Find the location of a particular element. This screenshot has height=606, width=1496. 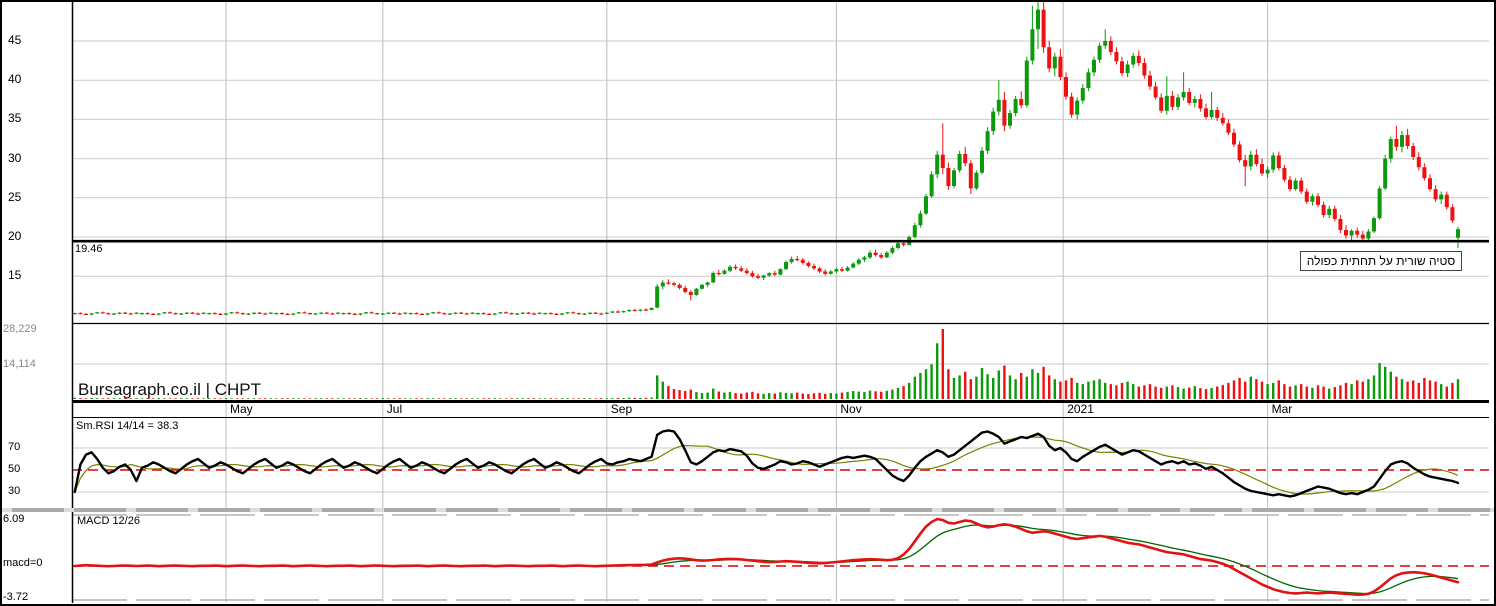

macd-indicator-label: MACD 12/26 is located at coordinates (108, 521).